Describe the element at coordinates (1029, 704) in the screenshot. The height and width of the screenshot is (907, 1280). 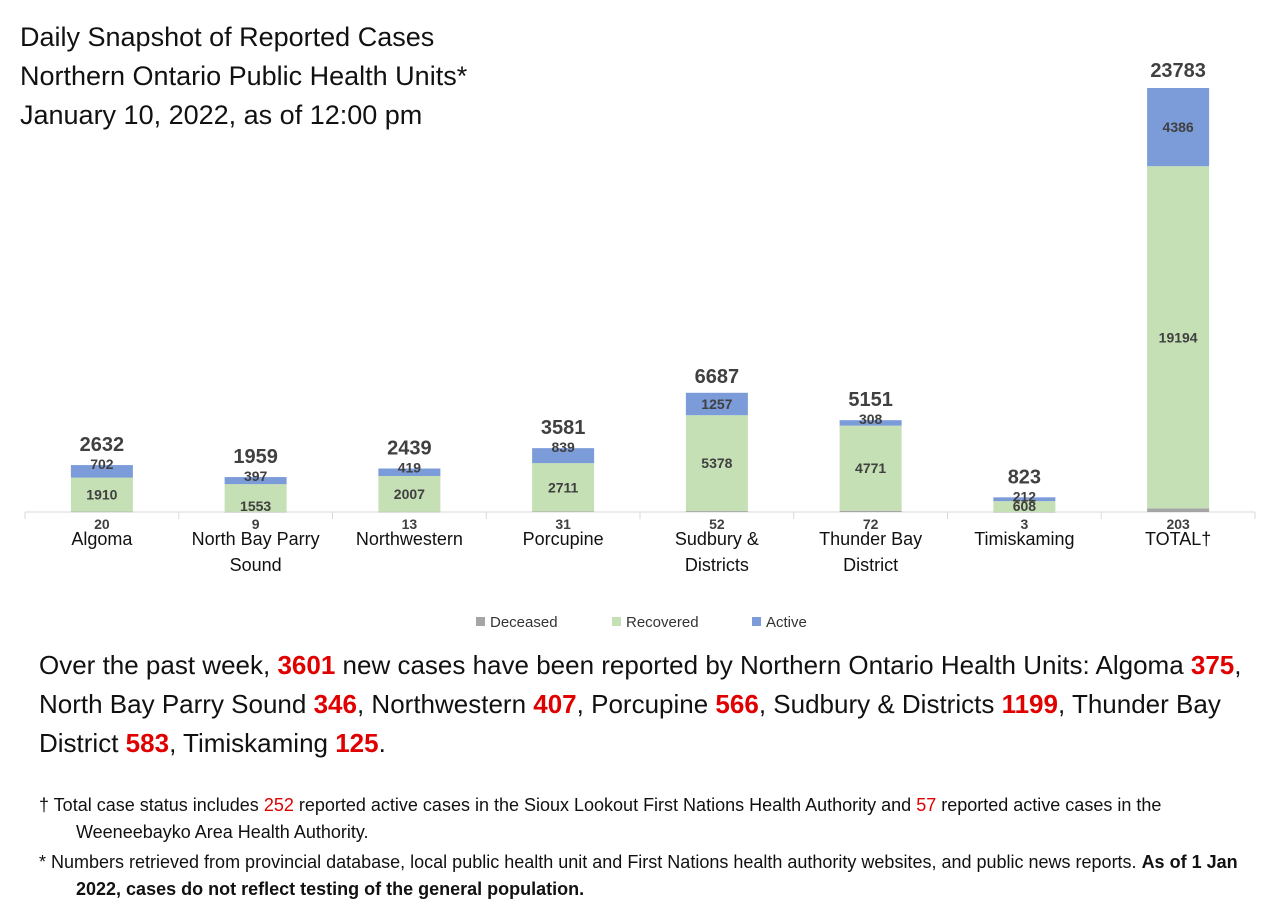
I see `summary-unit-value: 1199` at that location.